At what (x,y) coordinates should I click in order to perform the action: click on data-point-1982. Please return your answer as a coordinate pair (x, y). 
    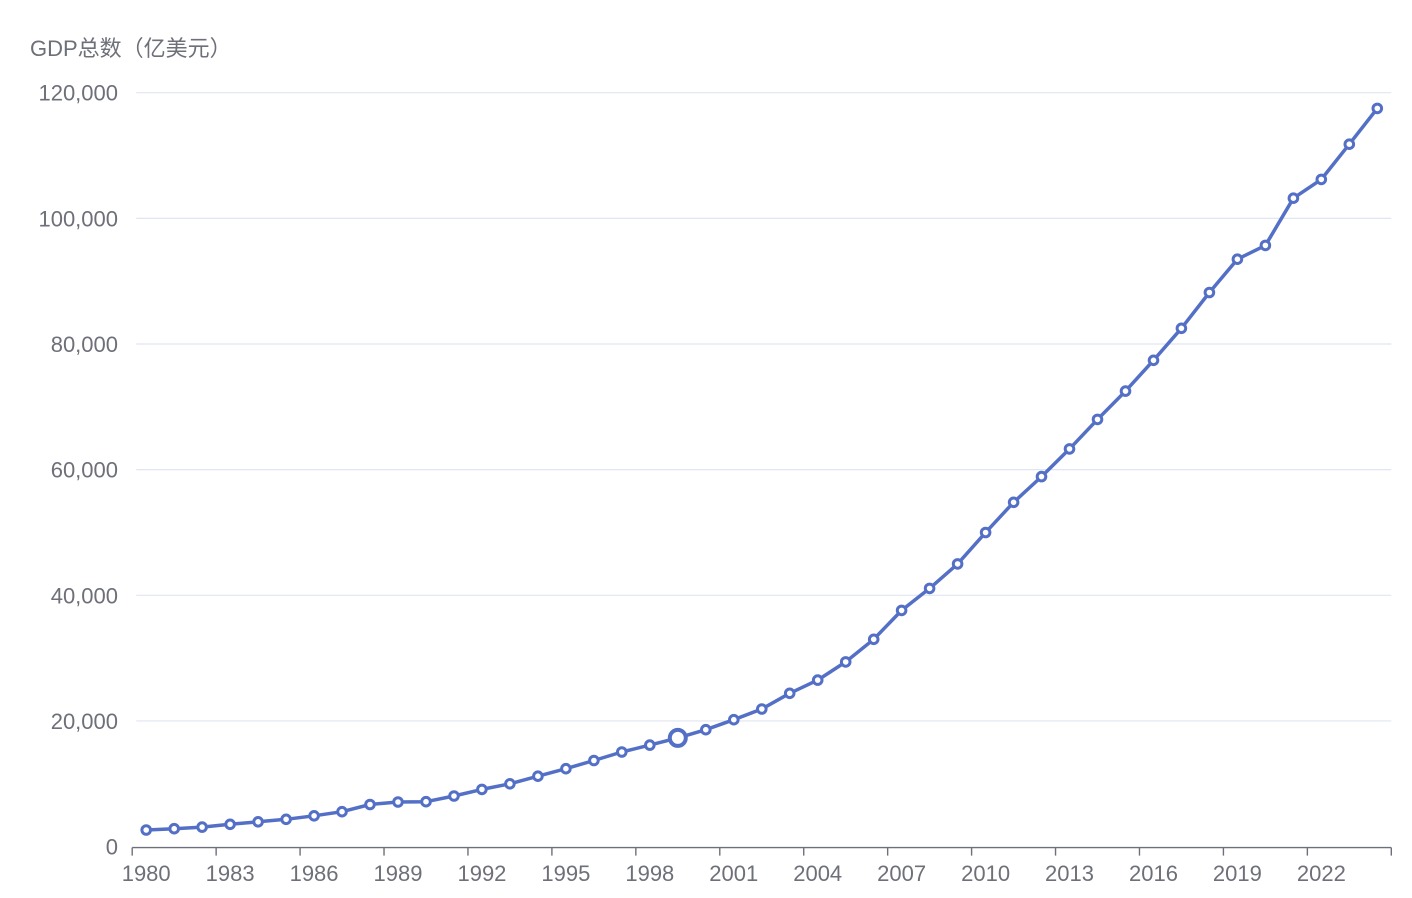
    Looking at the image, I should click on (202, 827).